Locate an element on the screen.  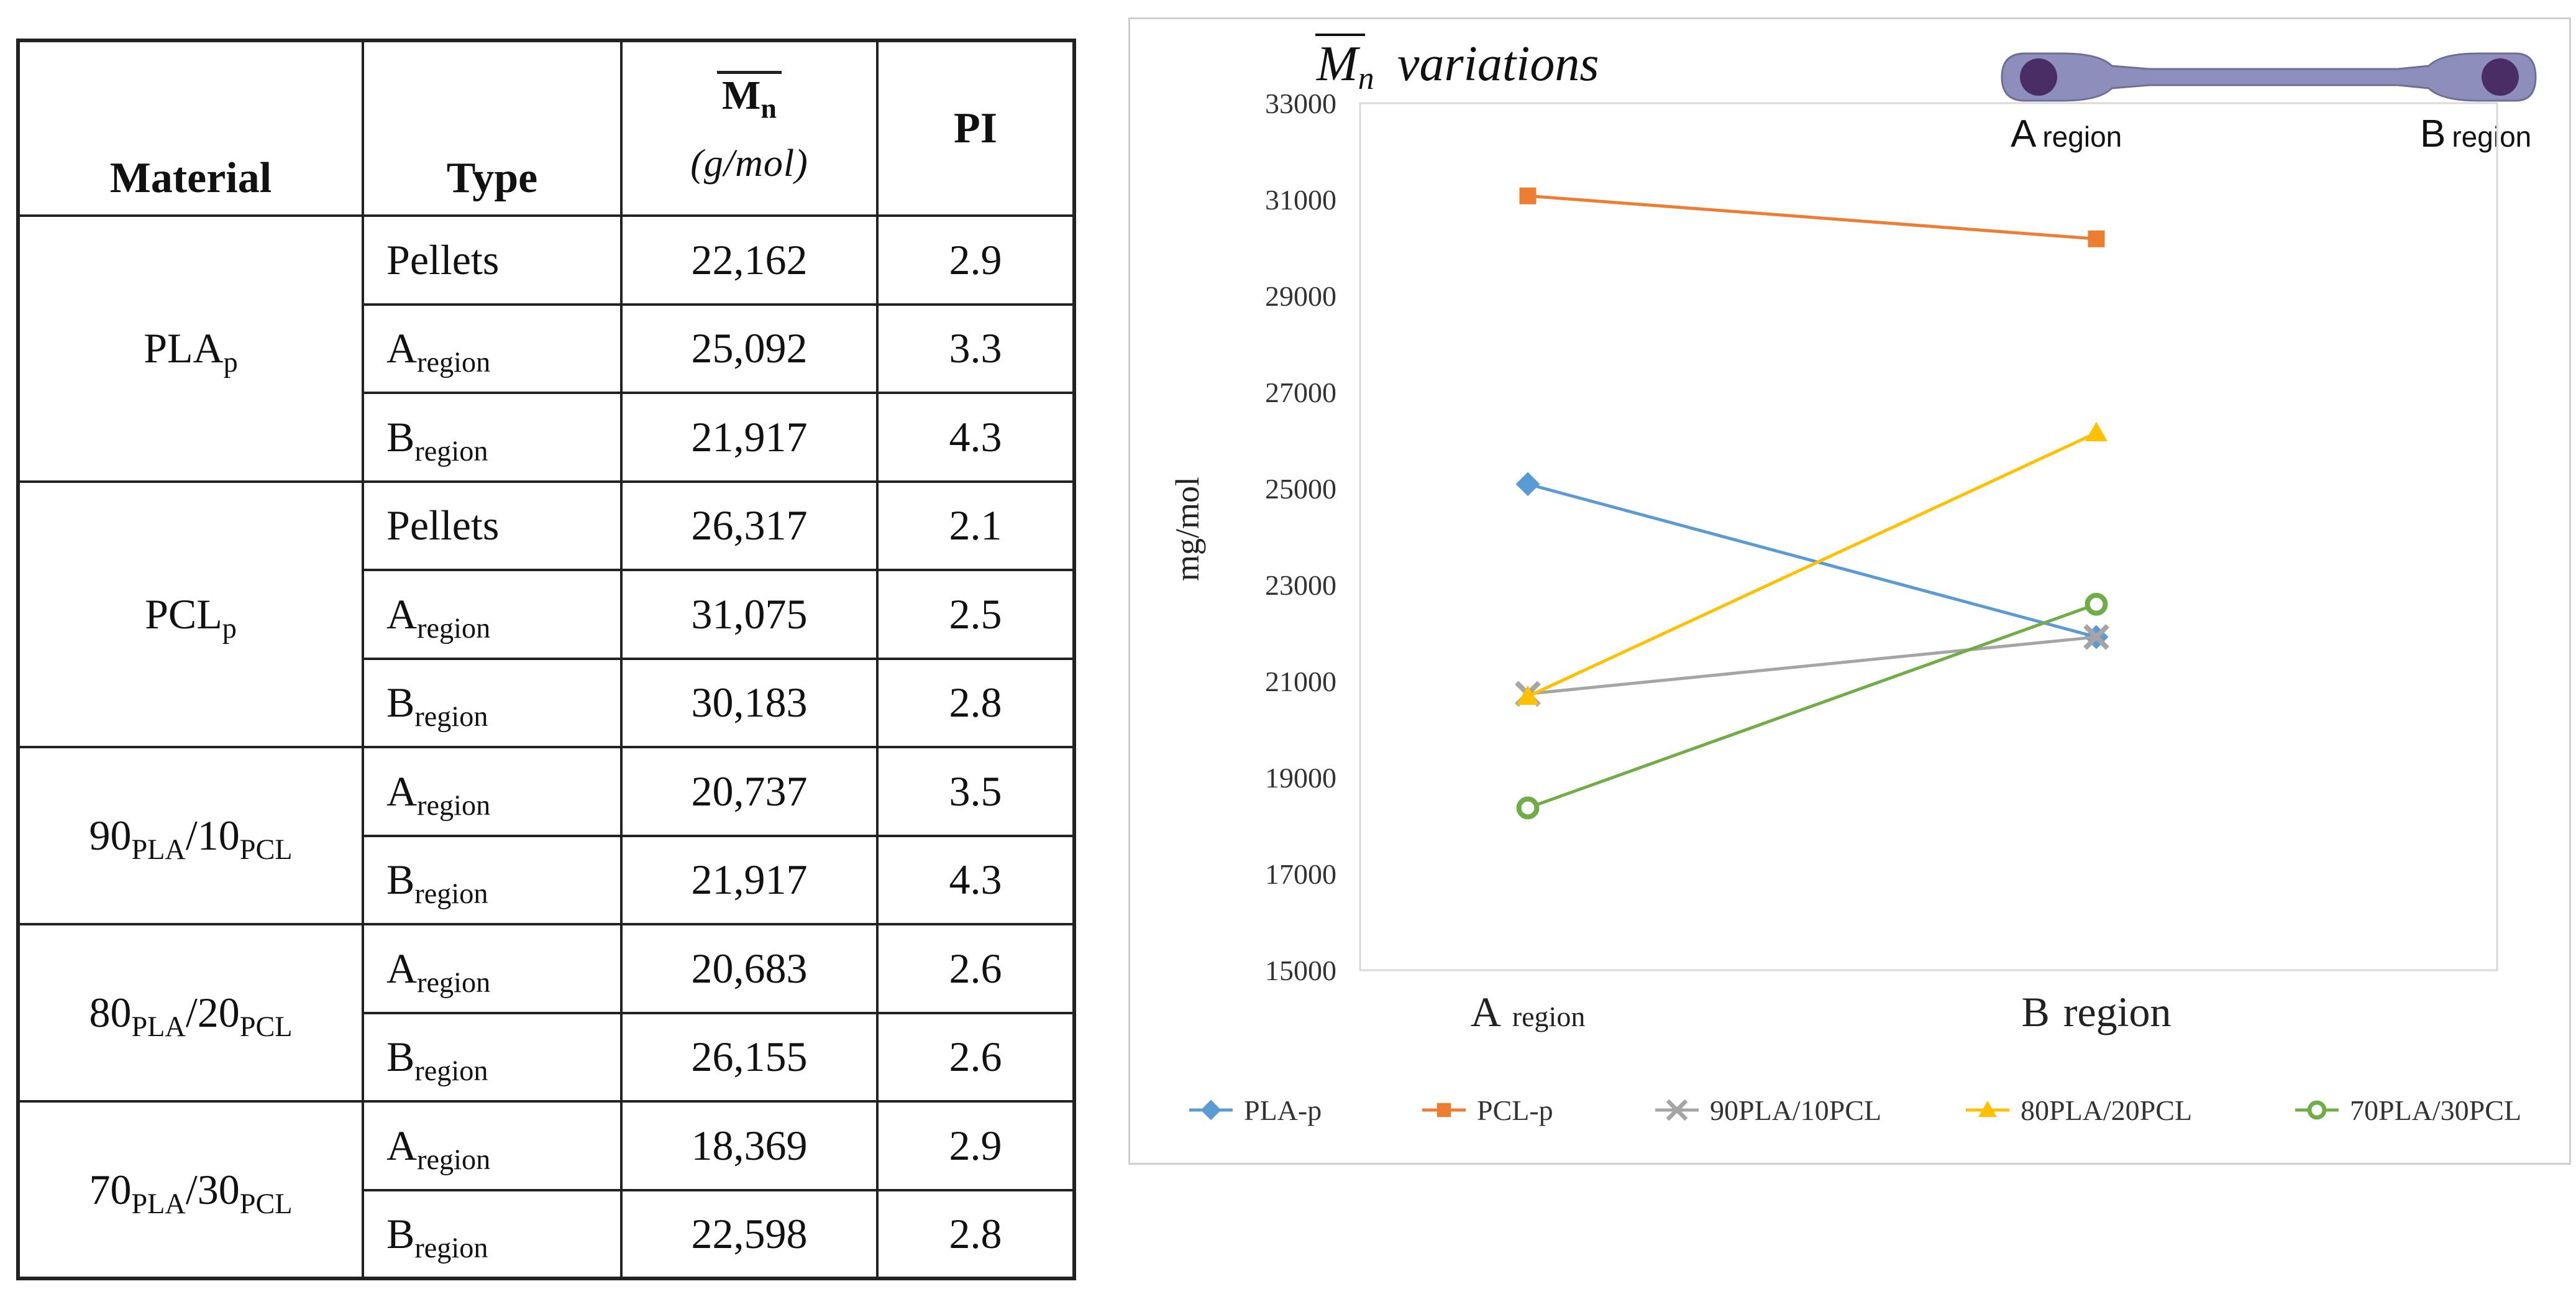
specimen-hole-a is located at coordinates (2038, 77).